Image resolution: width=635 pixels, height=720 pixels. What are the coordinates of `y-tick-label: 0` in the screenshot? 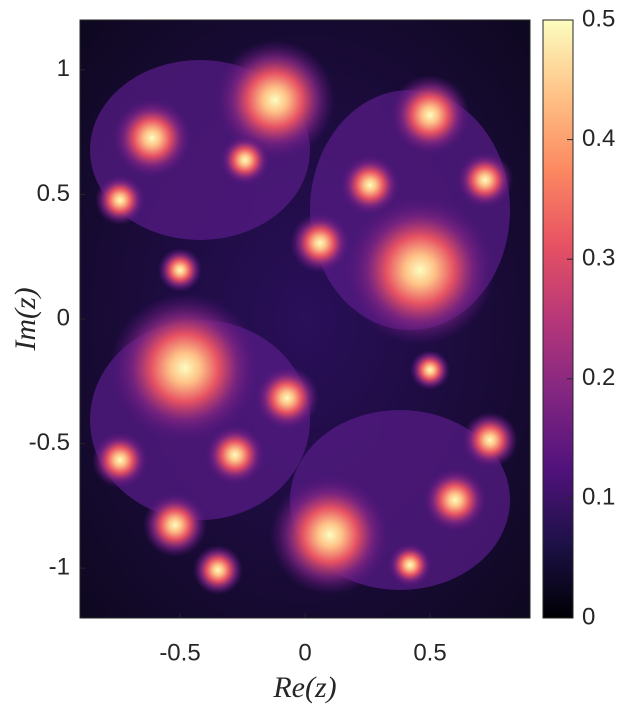 It's located at (63, 317).